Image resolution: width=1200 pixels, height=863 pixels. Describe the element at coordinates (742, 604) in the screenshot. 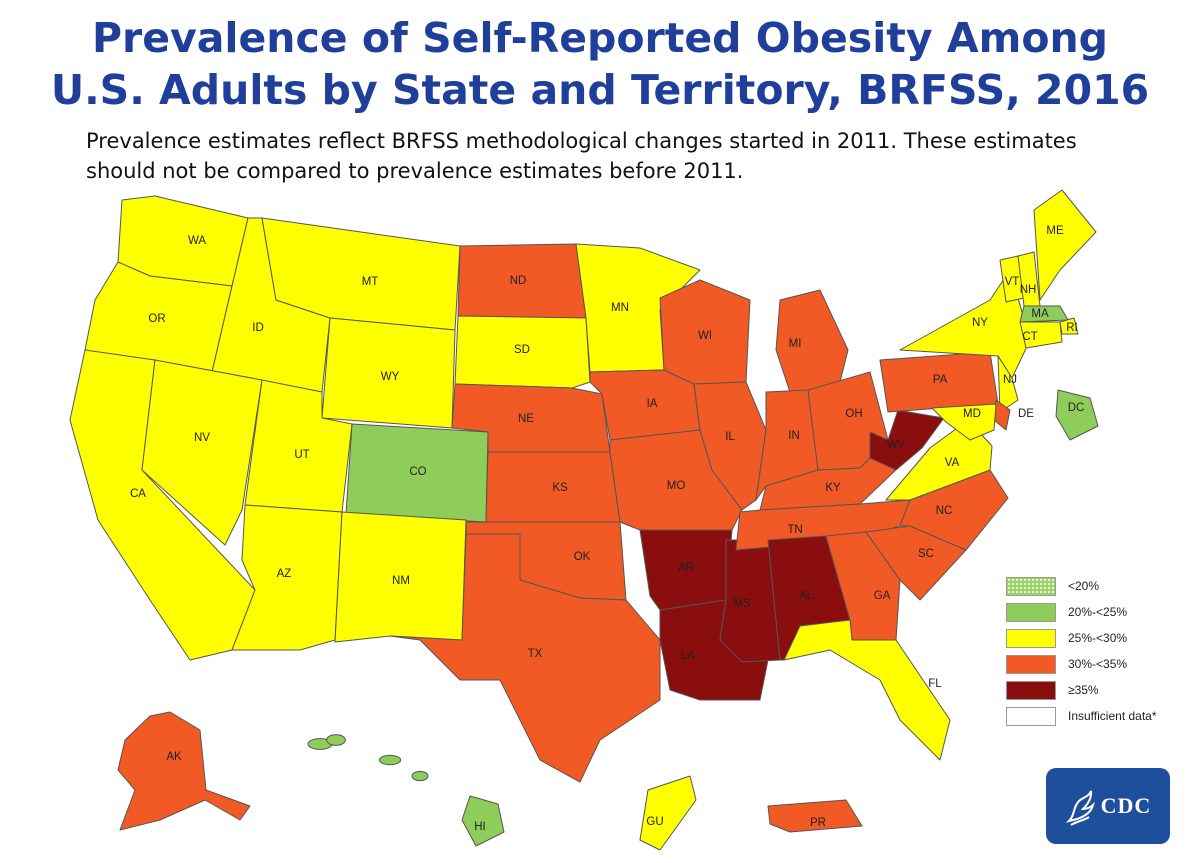

I see `state-label-ms: MS` at that location.